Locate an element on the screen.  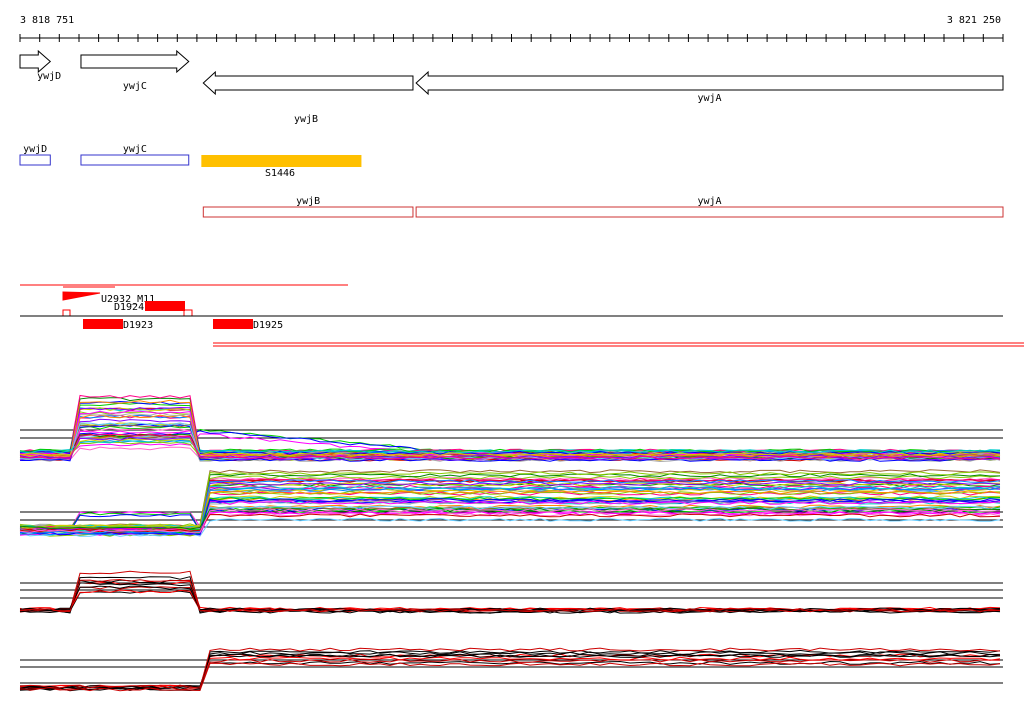
gene-arrow-track: ywjD ywjC ywjB ywjA is located at coordinates (511, 87).